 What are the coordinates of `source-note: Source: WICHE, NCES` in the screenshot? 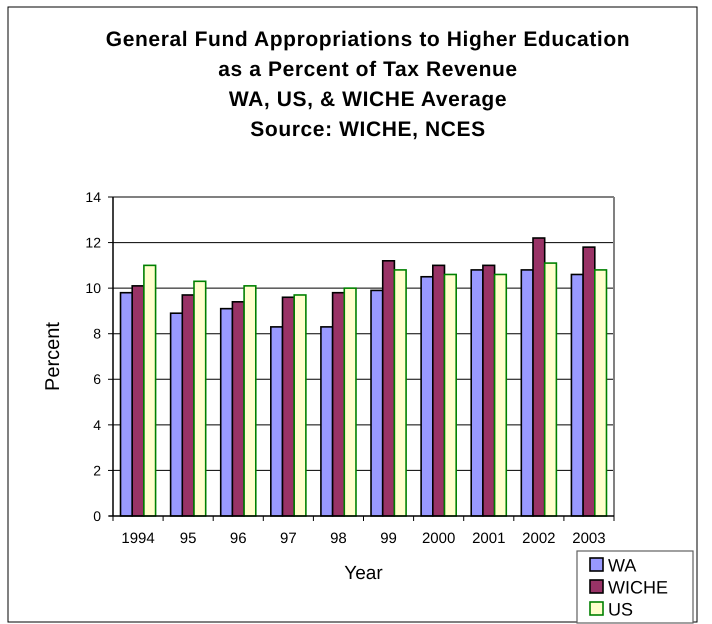 It's located at (368, 129).